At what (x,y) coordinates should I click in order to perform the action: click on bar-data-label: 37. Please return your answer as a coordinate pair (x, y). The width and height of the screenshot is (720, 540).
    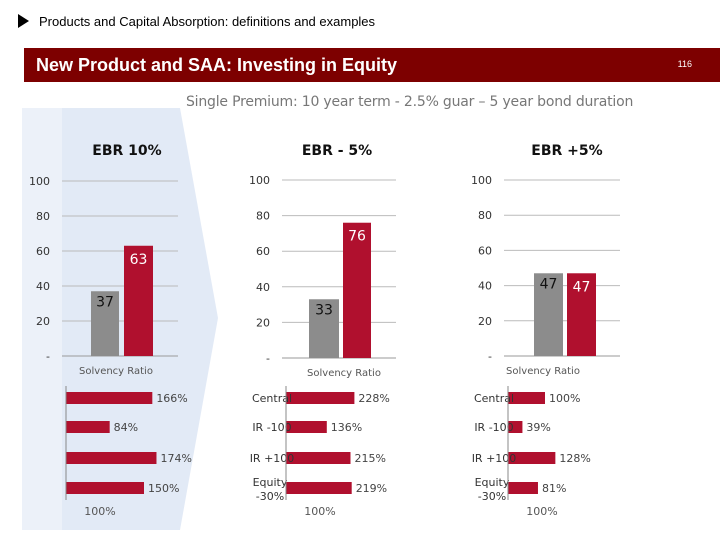
    Looking at the image, I should click on (105, 302).